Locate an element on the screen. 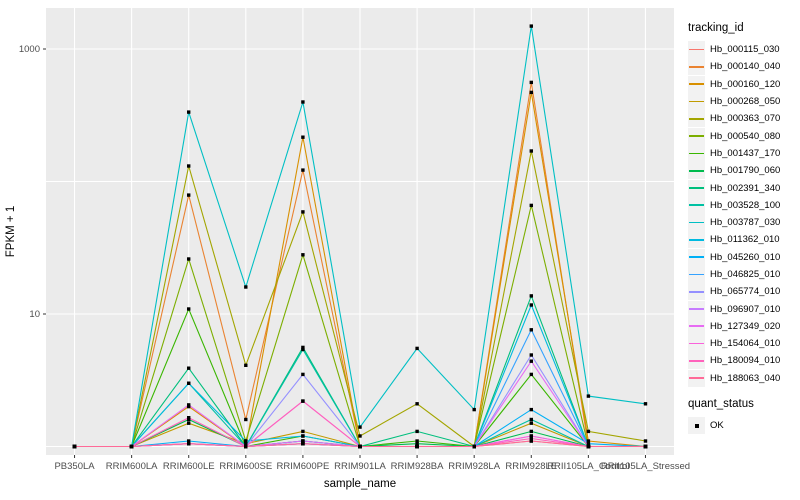  legend-item-label: Hb_096907_010 is located at coordinates (745, 309).